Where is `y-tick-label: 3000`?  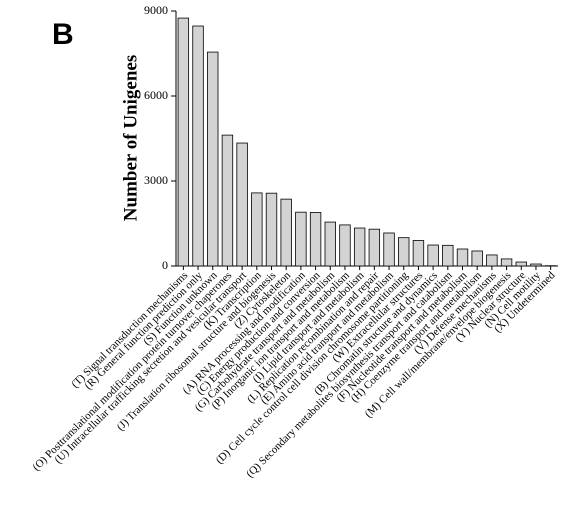
y-tick-label: 3000 is located at coordinates (156, 180).